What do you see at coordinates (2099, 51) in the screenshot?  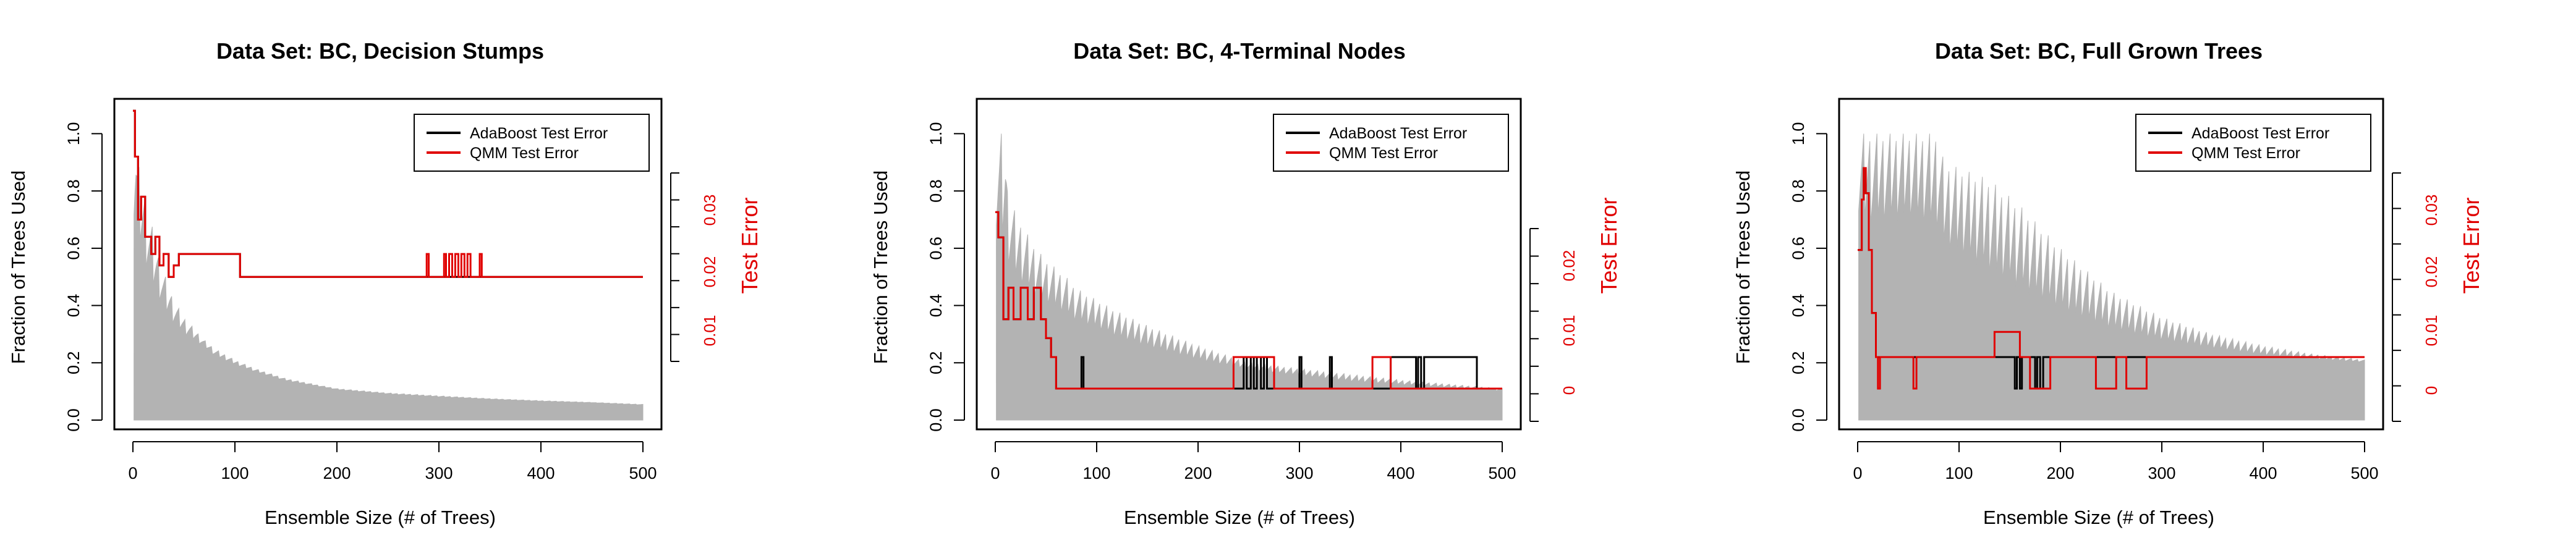 I see `chart-title: Data Set: BC, Full Grown Trees` at bounding box center [2099, 51].